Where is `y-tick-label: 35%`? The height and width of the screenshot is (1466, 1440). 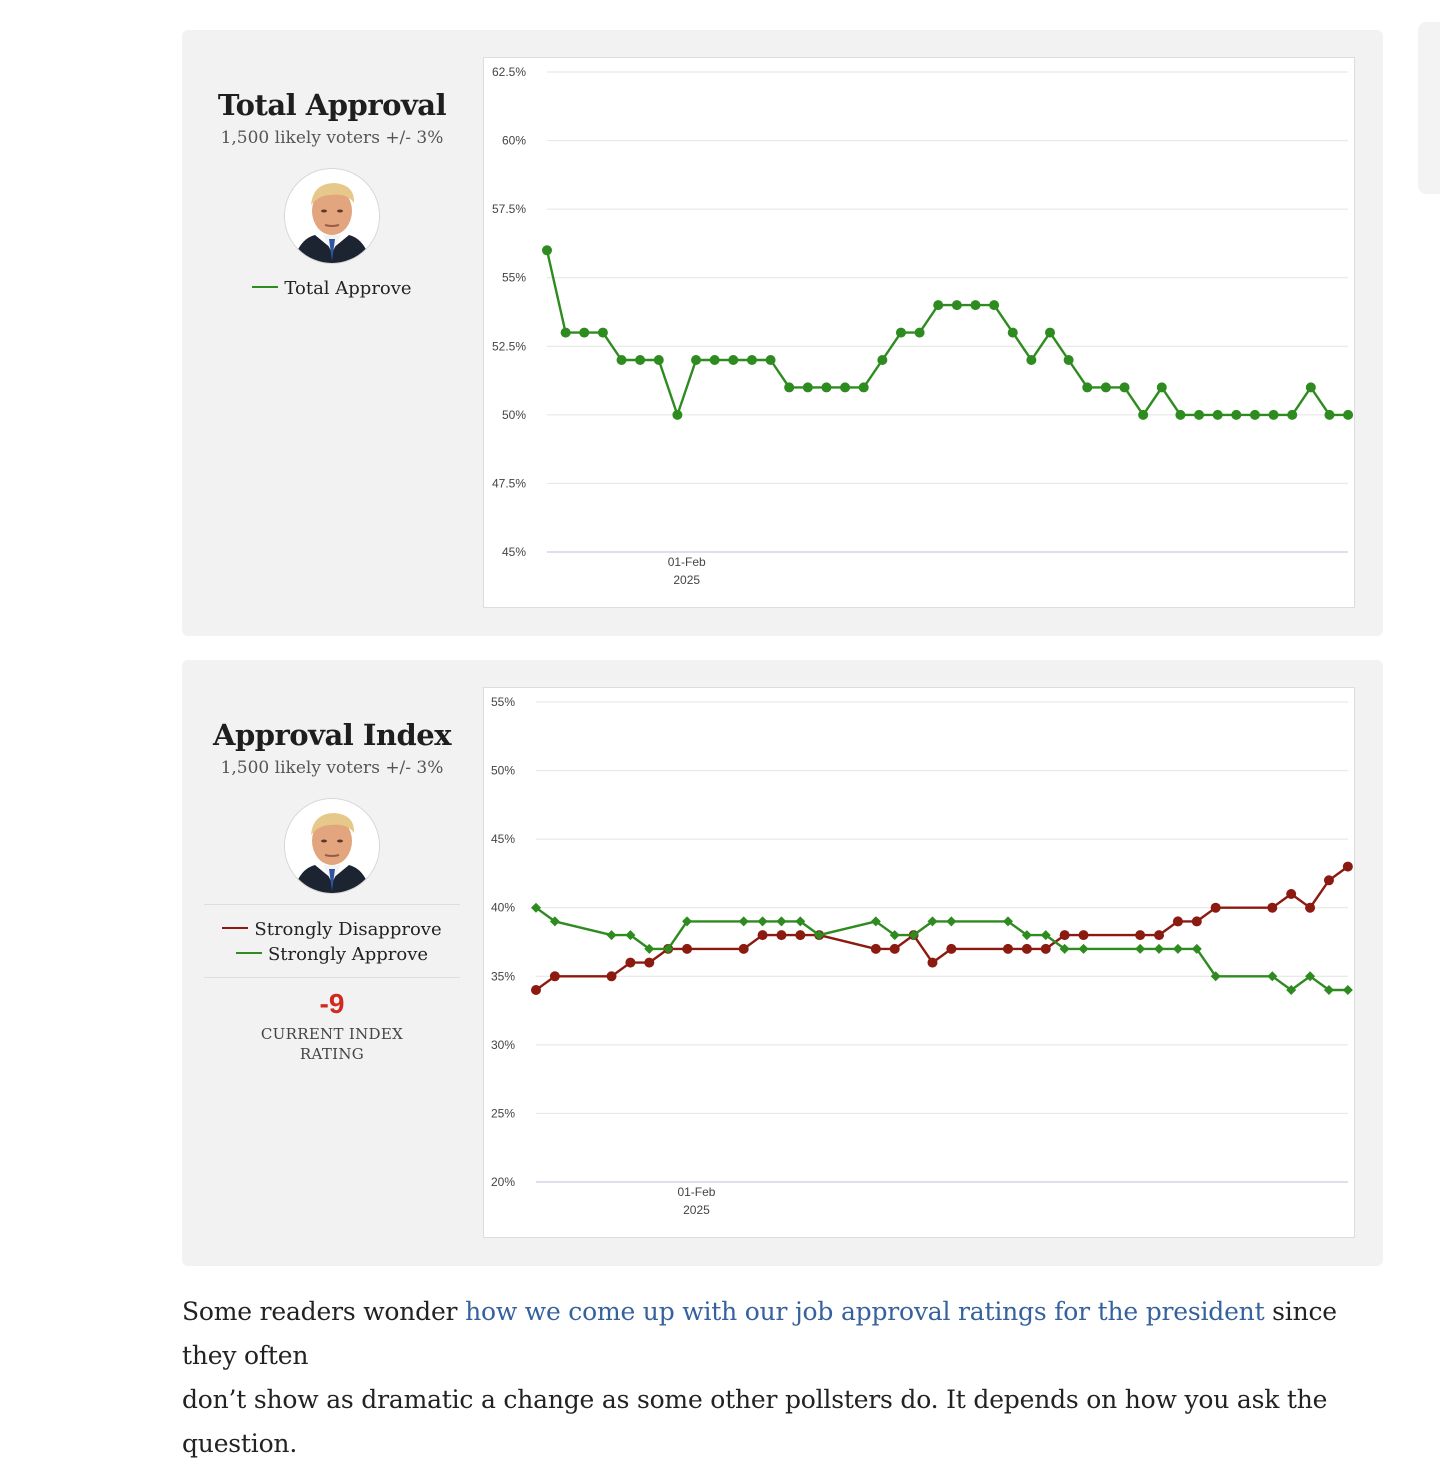
y-tick-label: 35% is located at coordinates (503, 976).